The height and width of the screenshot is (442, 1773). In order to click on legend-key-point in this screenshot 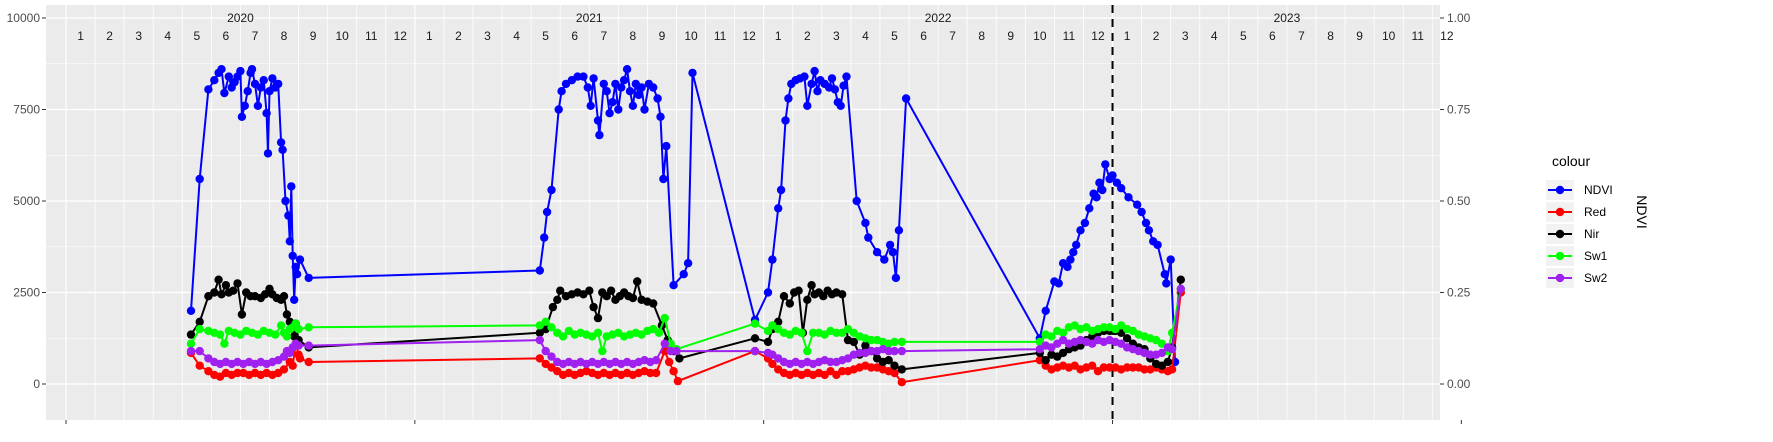, I will do `click(1560, 212)`.